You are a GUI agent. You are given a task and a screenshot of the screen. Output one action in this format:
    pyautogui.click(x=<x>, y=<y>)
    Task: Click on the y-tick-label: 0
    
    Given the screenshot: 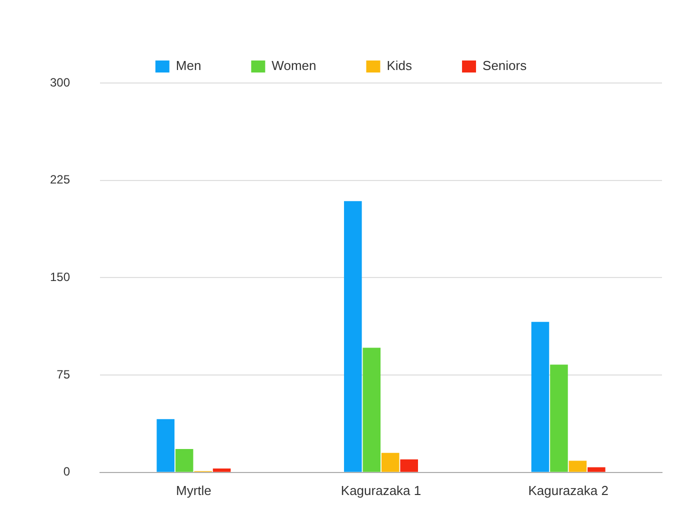 What is the action you would take?
    pyautogui.click(x=66, y=471)
    